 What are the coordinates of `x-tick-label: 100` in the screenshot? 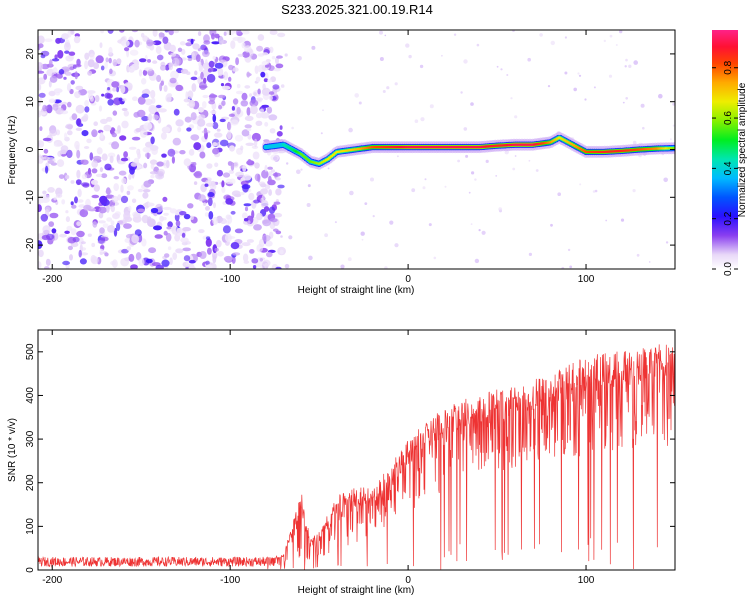 It's located at (586, 279).